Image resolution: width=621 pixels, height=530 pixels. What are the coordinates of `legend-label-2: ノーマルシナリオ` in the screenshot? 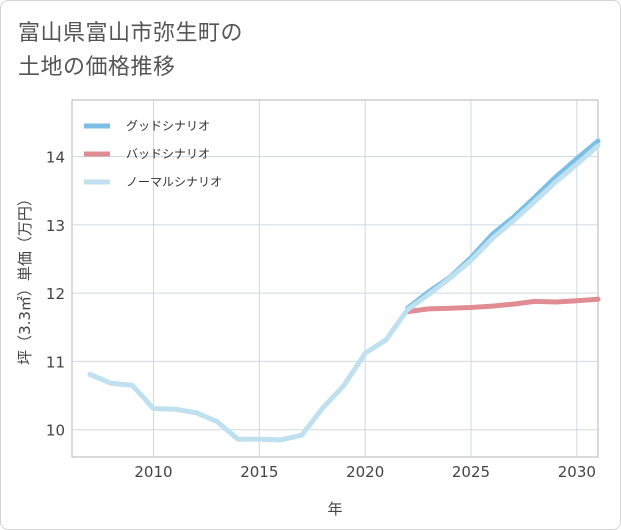 It's located at (174, 182).